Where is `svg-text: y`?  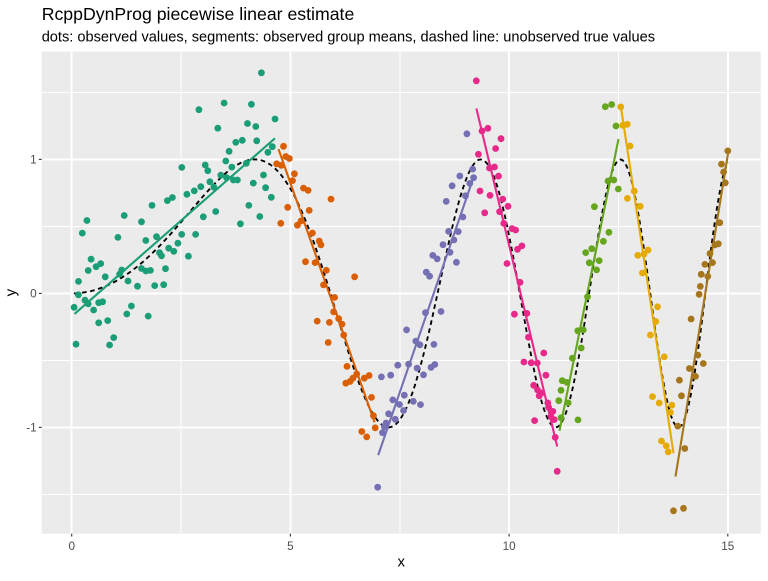
svg-text: y is located at coordinates (11, 292).